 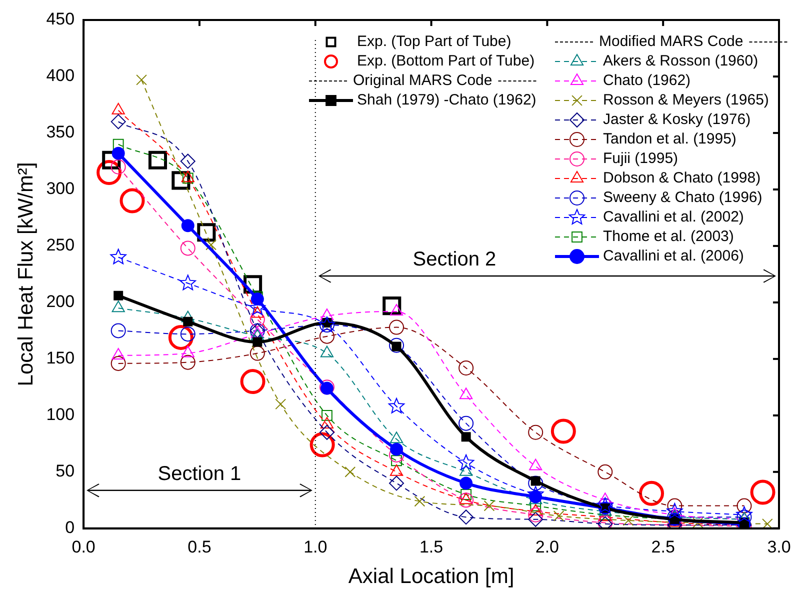 I want to click on x-tick-label: 0.0, so click(x=84, y=546).